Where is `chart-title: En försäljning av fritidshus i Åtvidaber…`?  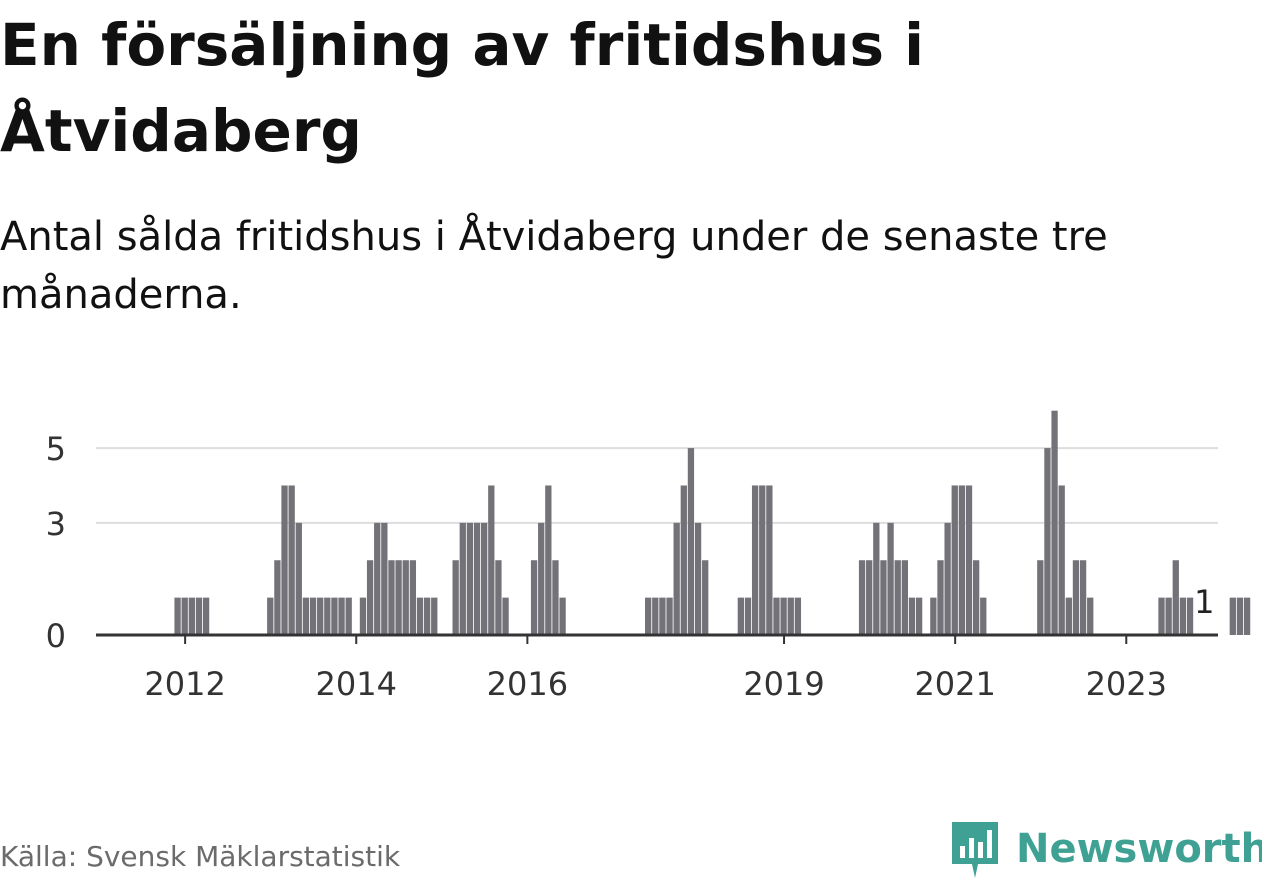
chart-title: En försäljning av fritidshus i Åtvidaber… is located at coordinates (462, 88).